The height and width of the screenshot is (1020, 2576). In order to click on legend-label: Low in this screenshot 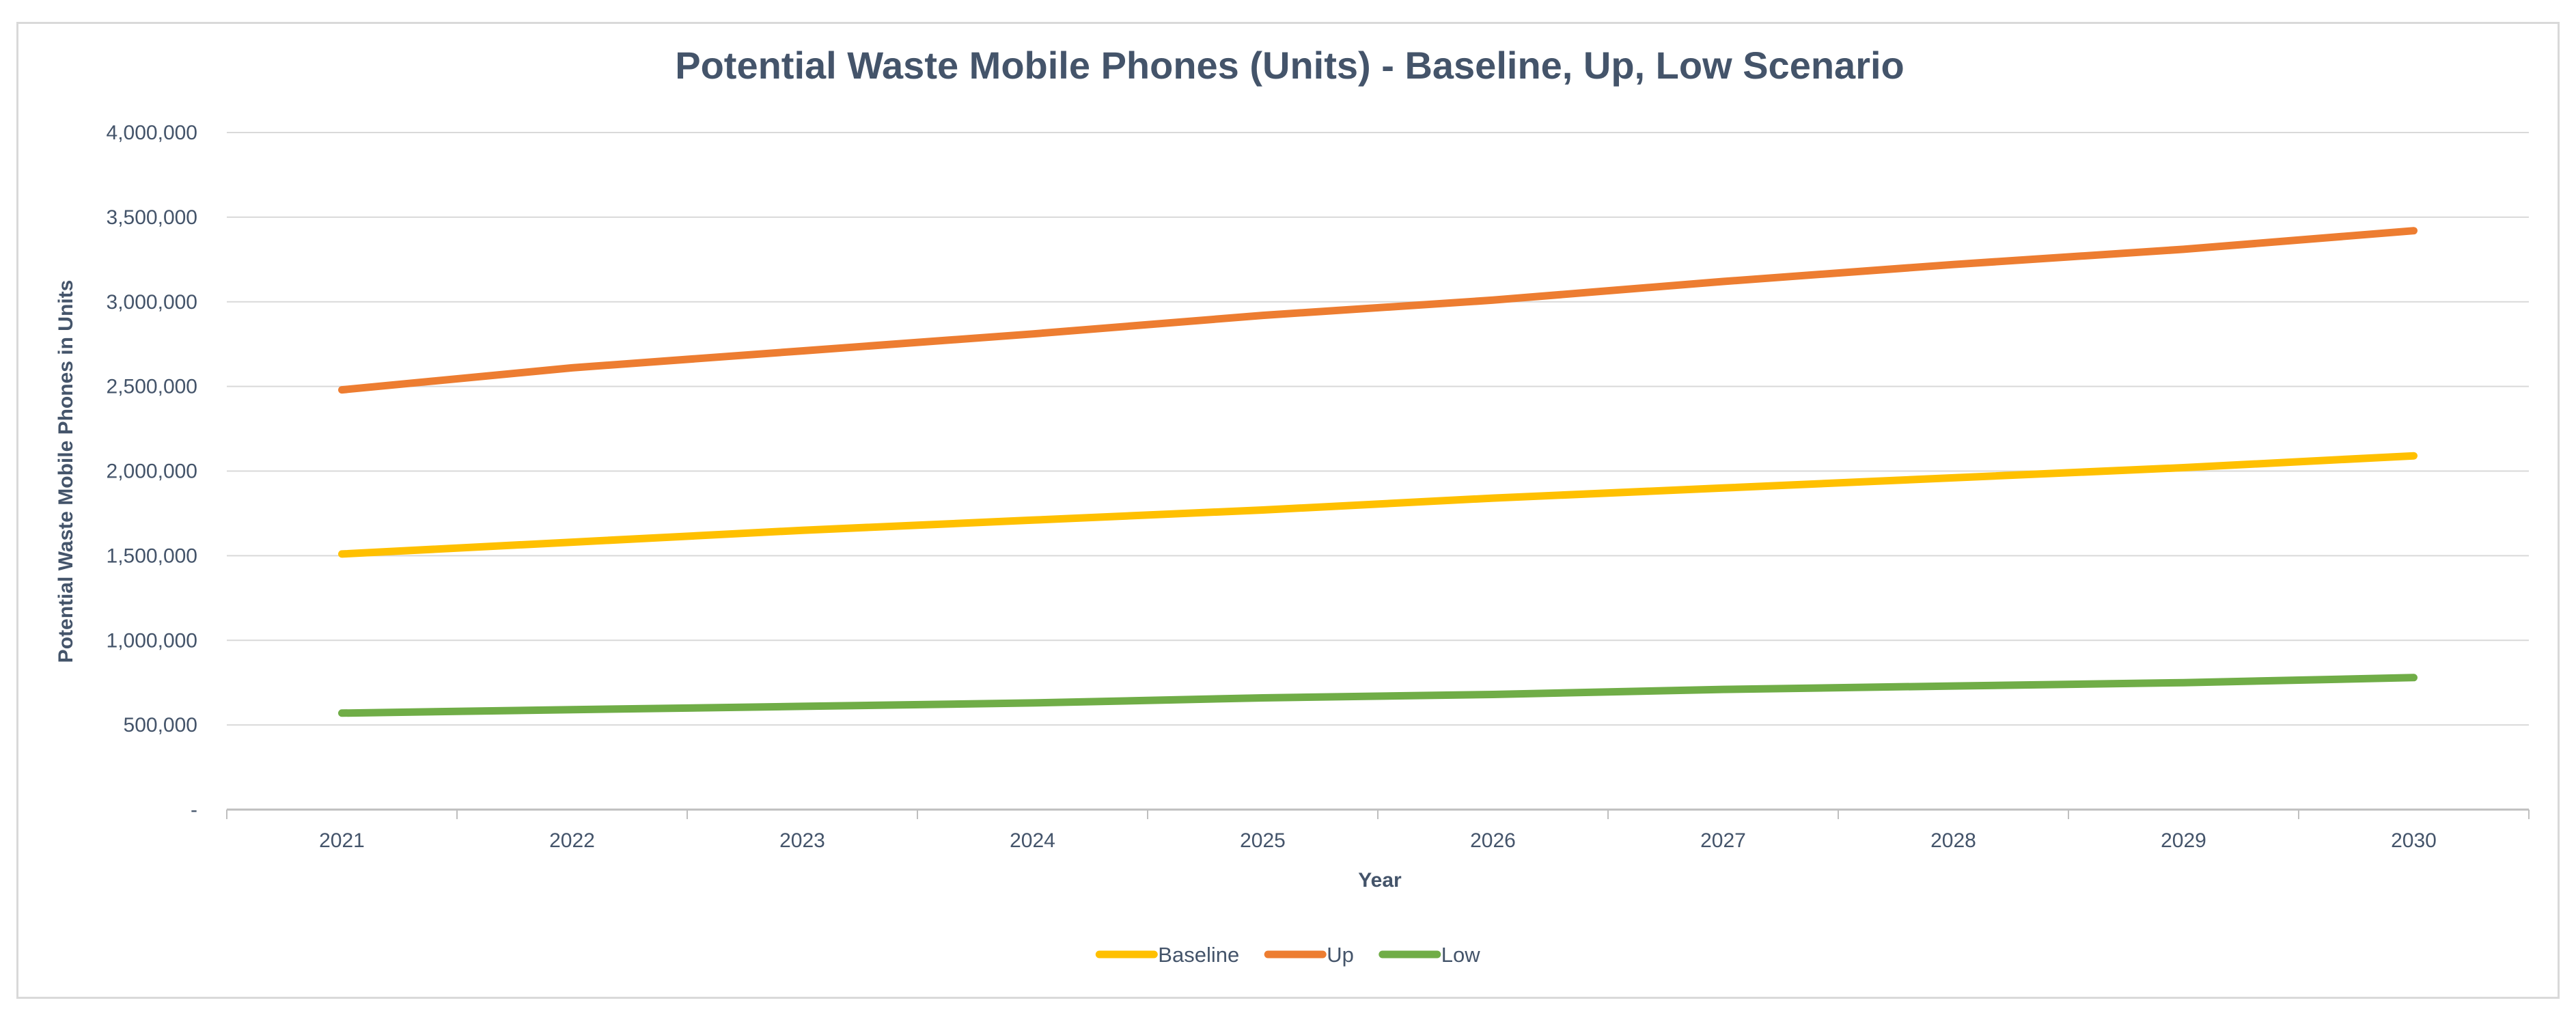, I will do `click(1461, 955)`.